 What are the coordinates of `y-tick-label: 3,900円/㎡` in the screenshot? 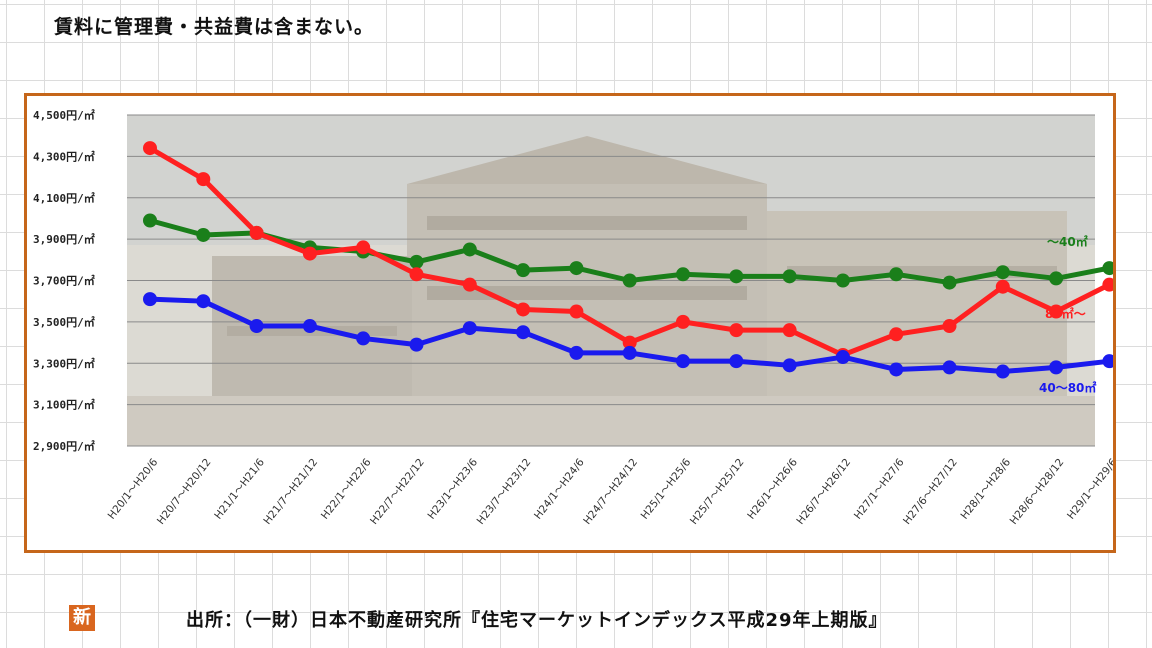 It's located at (64, 239).